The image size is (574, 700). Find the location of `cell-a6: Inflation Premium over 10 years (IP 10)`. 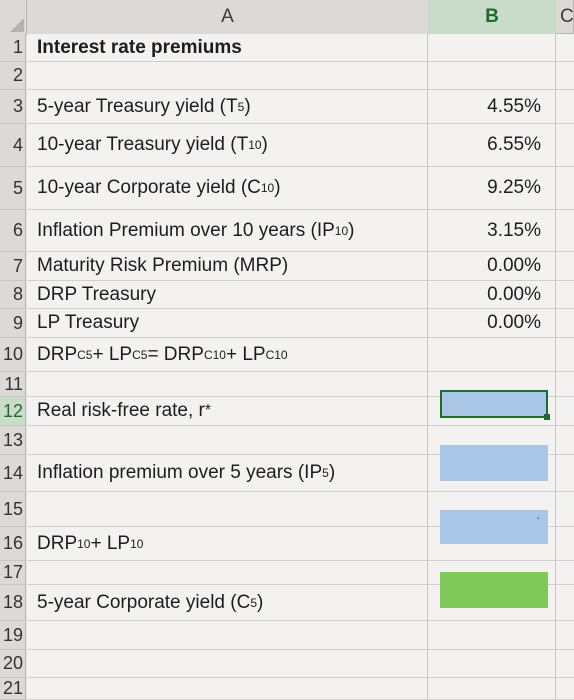

cell-a6: Inflation Premium over 10 years (IP 10) is located at coordinates (227, 231).